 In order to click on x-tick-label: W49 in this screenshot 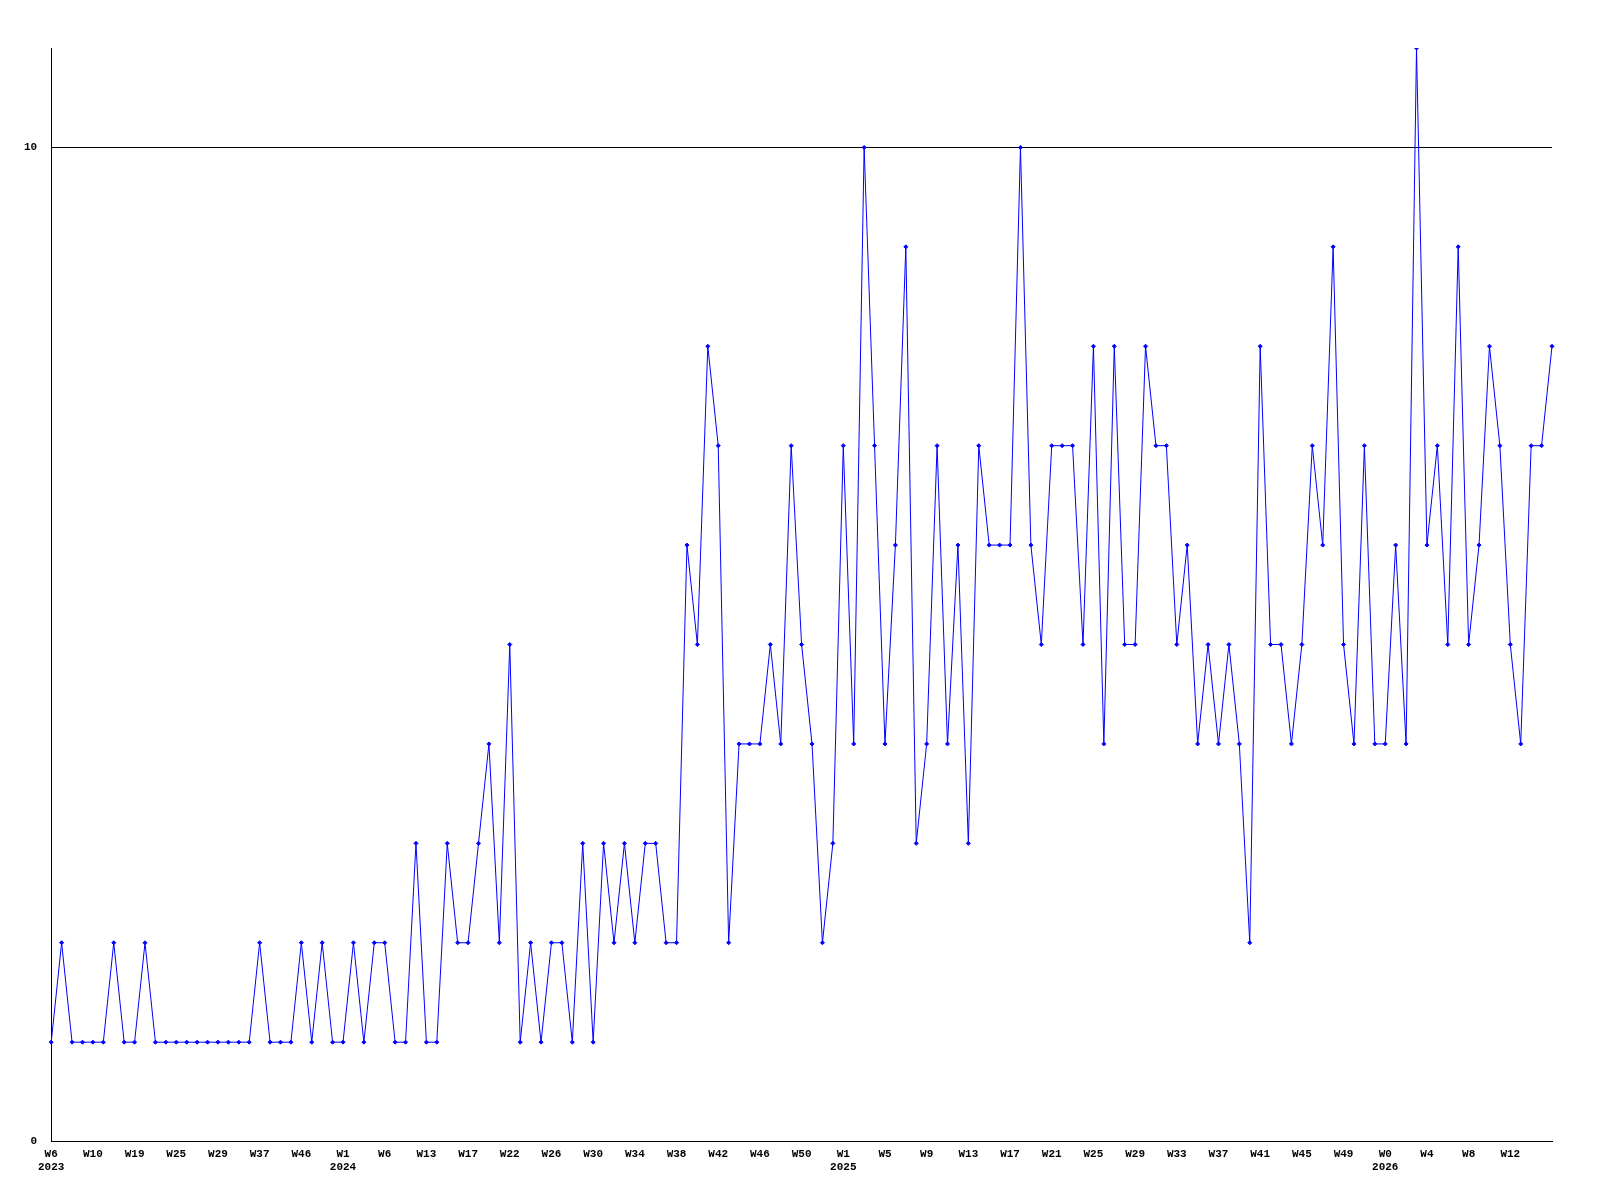, I will do `click(1343, 1153)`.